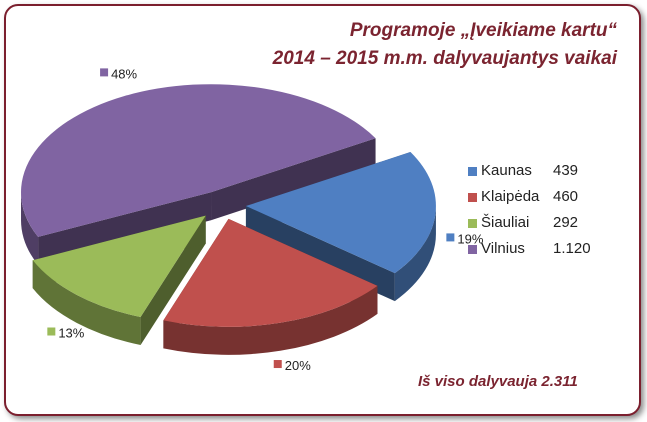  Describe the element at coordinates (483, 30) in the screenshot. I see `chart-title-line-1: Programoje „Įveikiame kartu“` at that location.